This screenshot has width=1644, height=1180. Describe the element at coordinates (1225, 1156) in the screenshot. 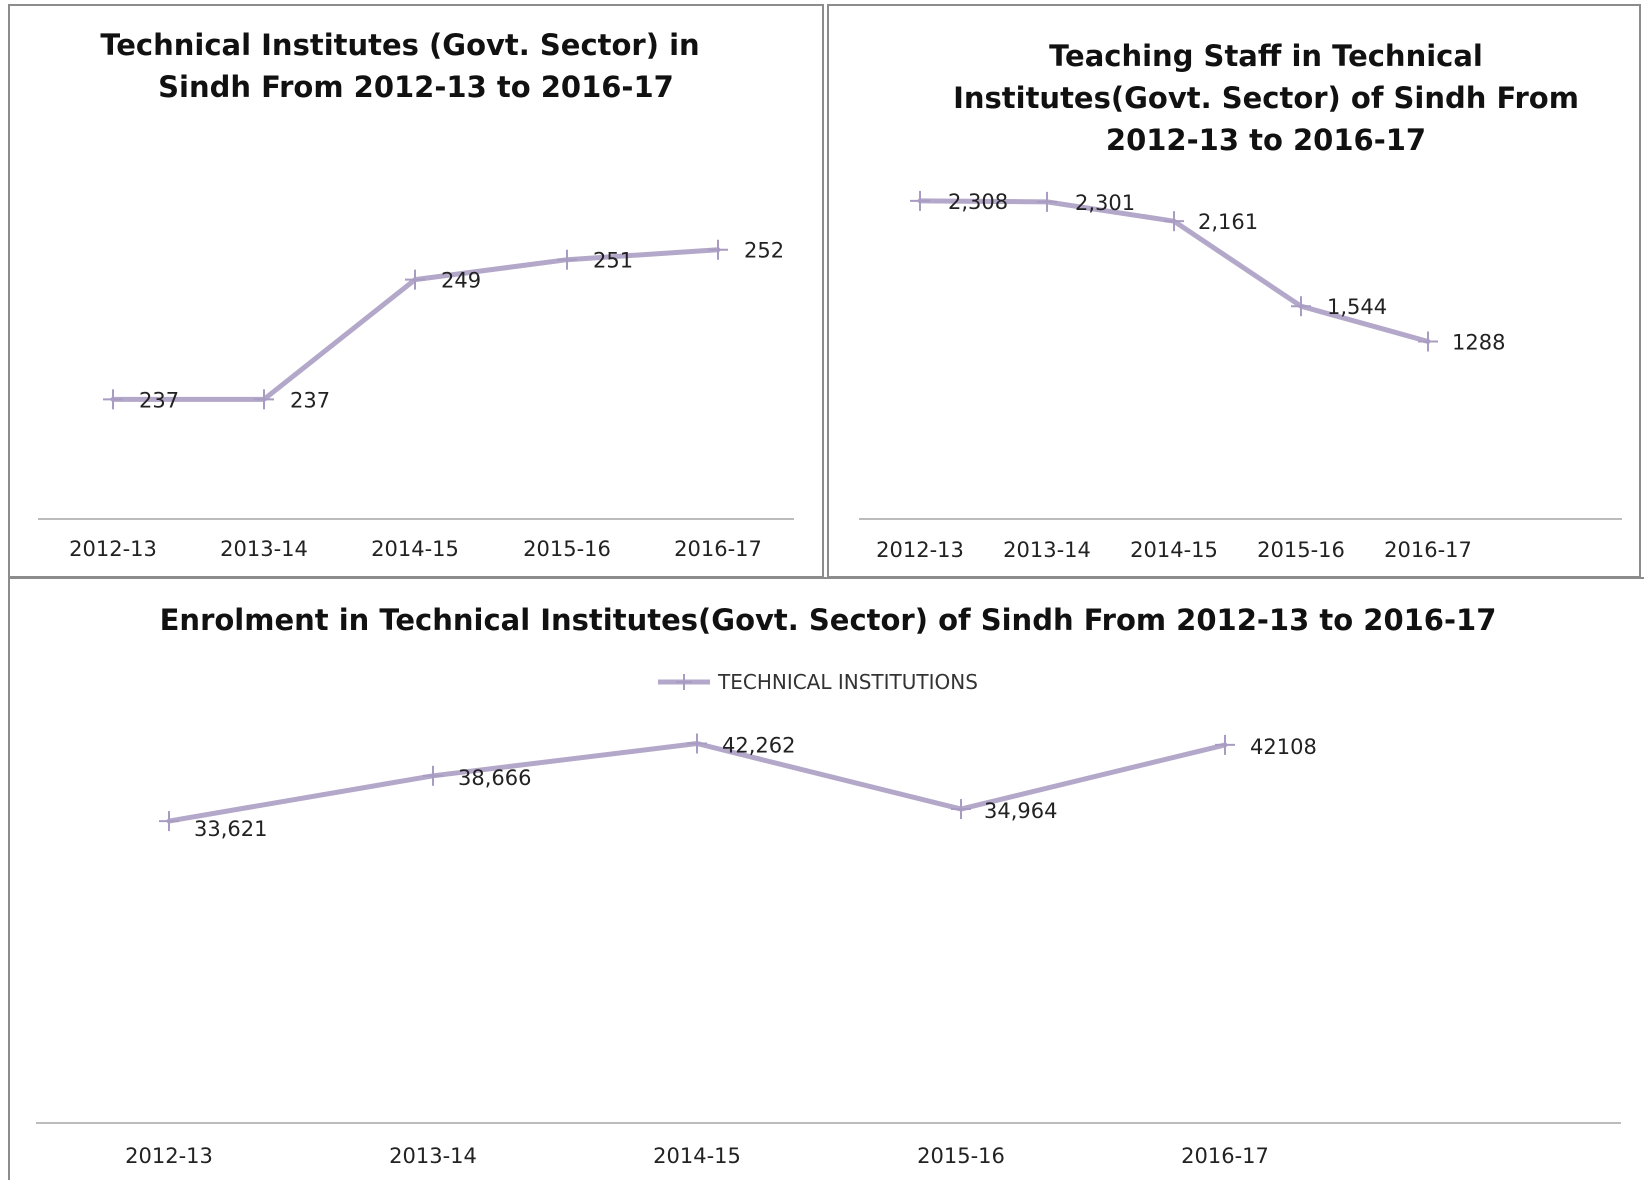

I see `chart-3-tick-label: 2016-17` at that location.